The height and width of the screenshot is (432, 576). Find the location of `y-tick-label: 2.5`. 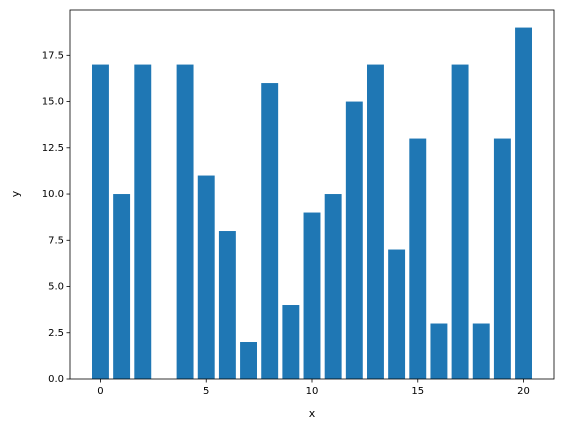

y-tick-label: 2.5 is located at coordinates (56, 333).